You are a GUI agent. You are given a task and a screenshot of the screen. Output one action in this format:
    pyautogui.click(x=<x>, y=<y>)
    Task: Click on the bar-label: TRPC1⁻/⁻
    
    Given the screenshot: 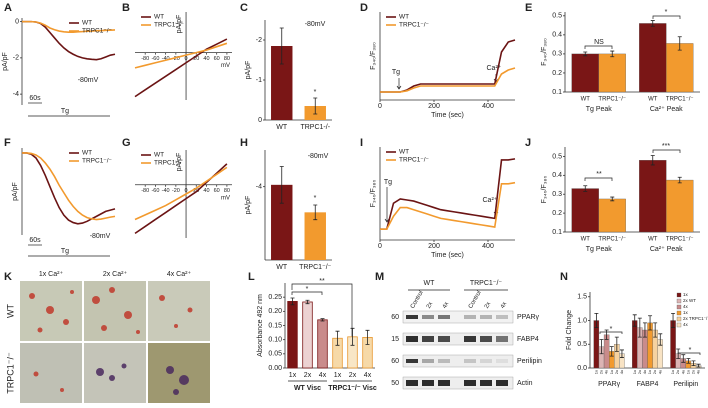 What is the action you would take?
    pyautogui.click(x=680, y=100)
    